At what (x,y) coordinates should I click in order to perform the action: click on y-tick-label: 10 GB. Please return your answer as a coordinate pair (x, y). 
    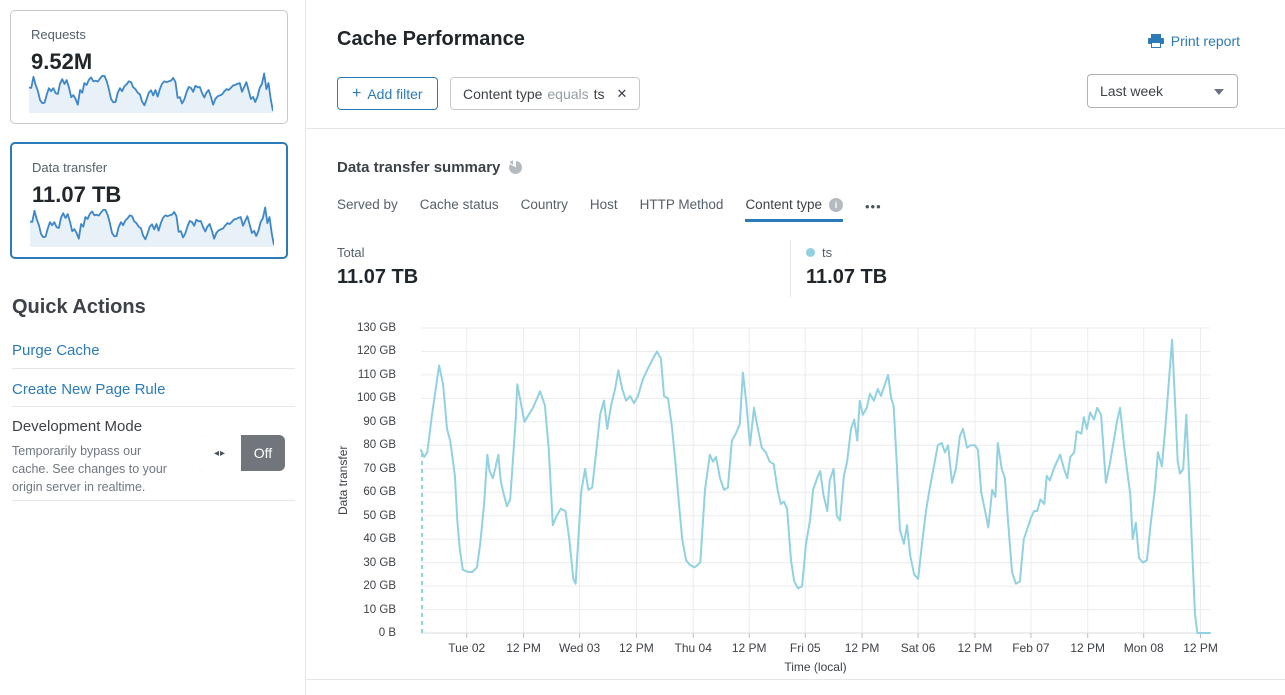
    Looking at the image, I should click on (379, 609).